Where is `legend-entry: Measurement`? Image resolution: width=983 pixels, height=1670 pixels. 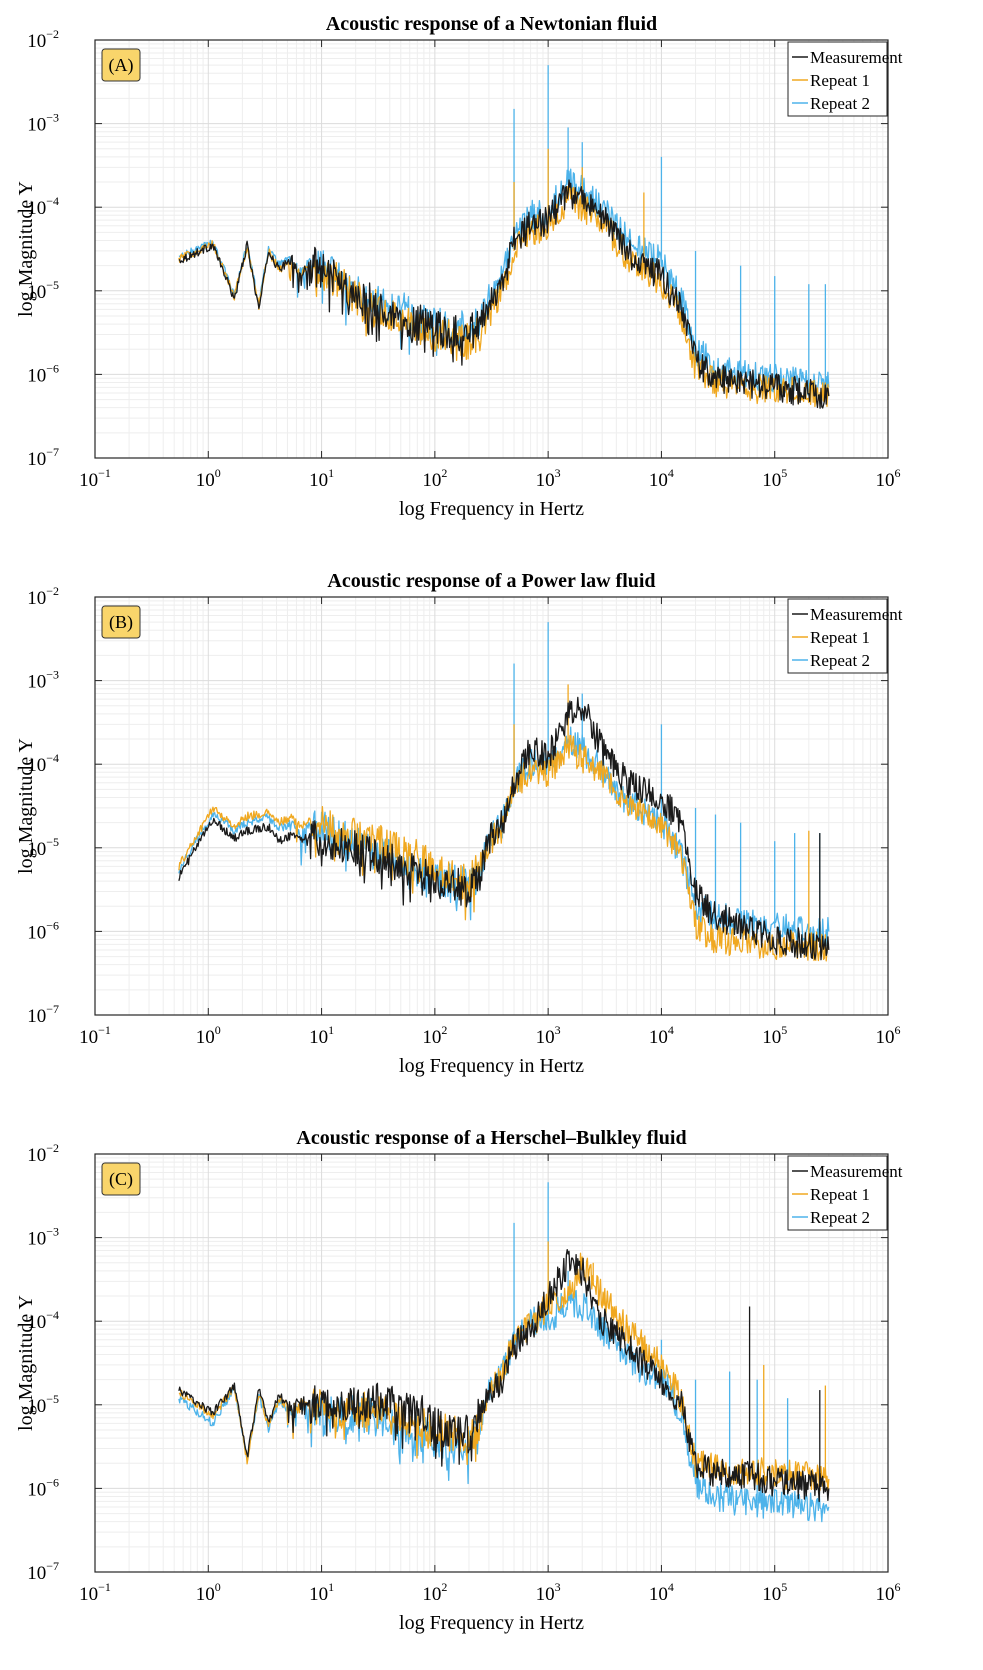 legend-entry: Measurement is located at coordinates (856, 614).